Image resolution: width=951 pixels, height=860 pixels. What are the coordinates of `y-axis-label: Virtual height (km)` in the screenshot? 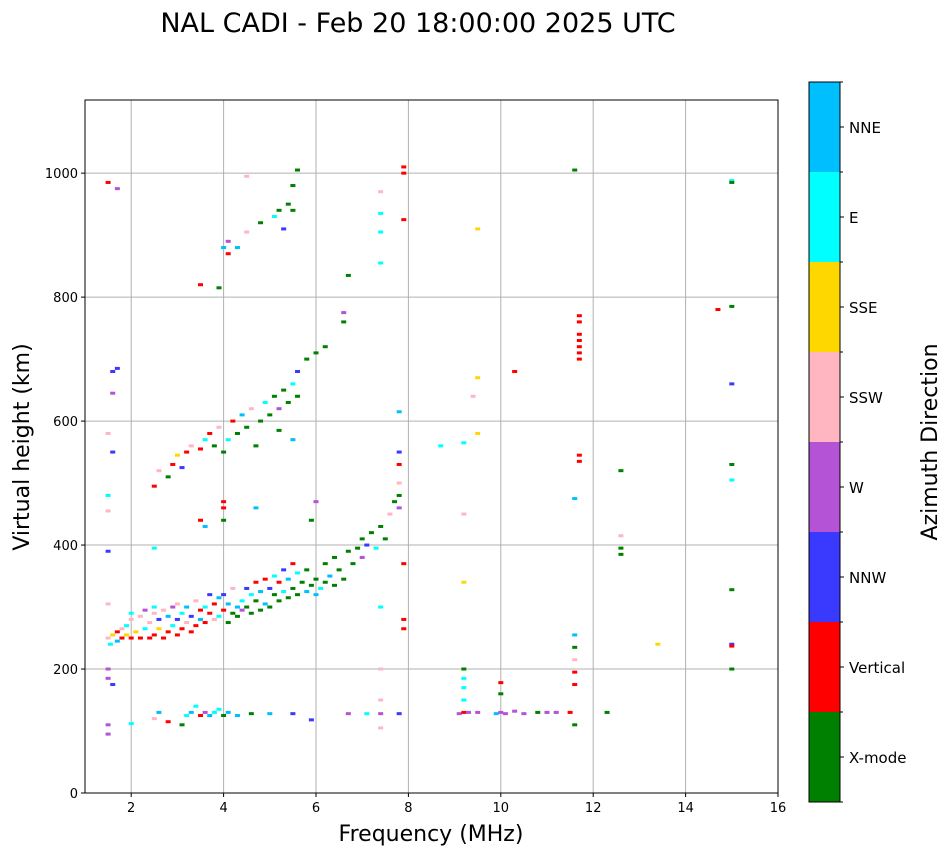 It's located at (22, 446).